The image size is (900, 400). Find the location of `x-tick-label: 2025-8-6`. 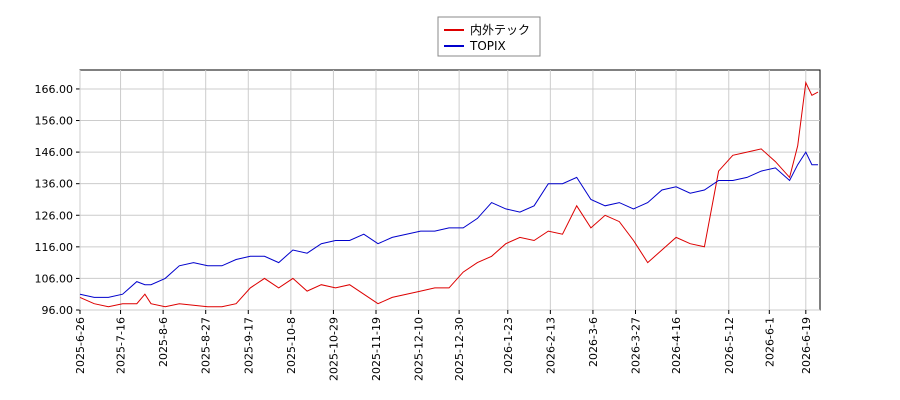

x-tick-label: 2025-8-6 is located at coordinates (163, 342).